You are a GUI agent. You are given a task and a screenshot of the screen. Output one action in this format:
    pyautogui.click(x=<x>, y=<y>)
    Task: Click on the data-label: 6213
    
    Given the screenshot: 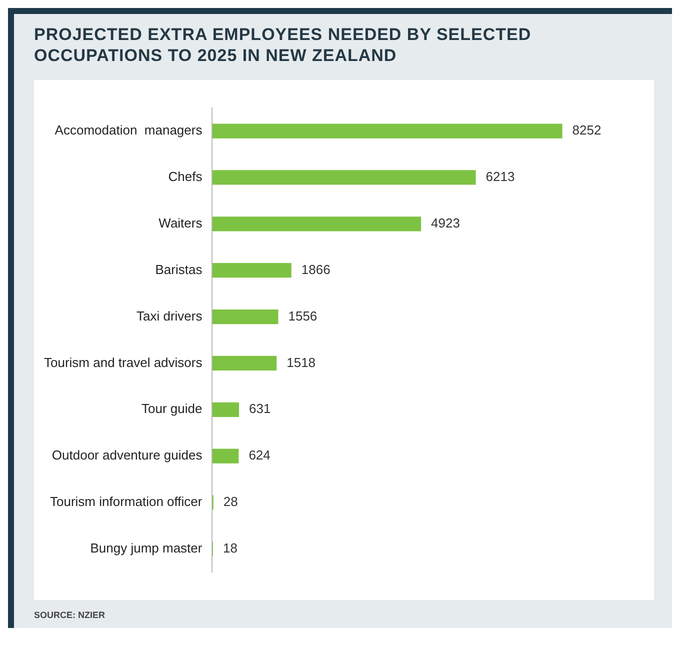 What is the action you would take?
    pyautogui.click(x=500, y=176)
    